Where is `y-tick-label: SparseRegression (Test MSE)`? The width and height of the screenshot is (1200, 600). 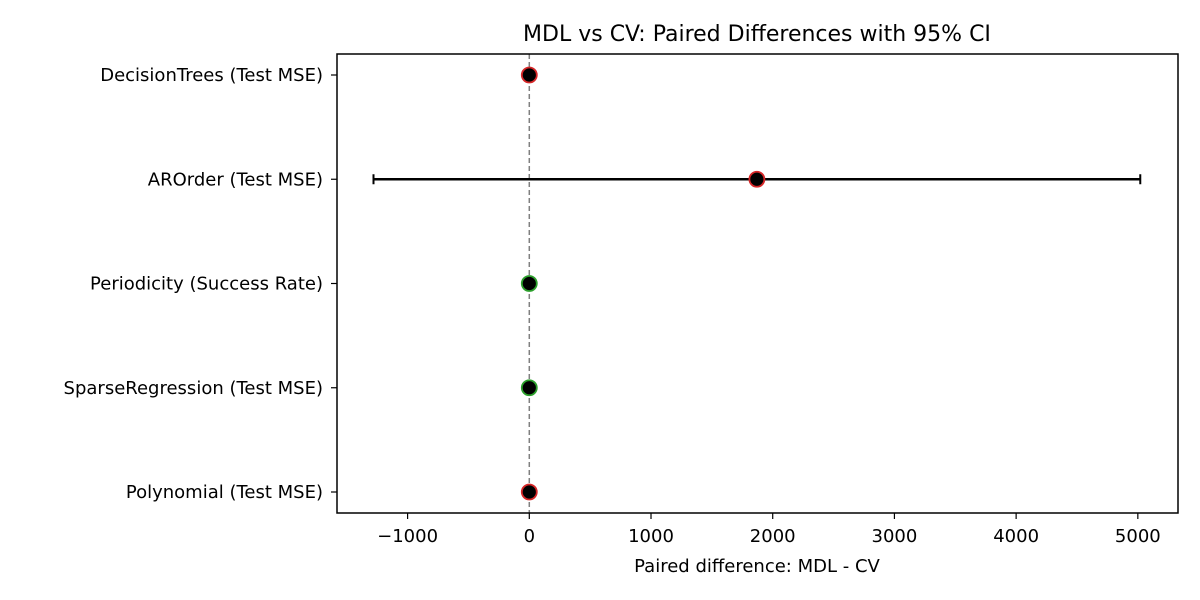 y-tick-label: SparseRegression (Test MSE) is located at coordinates (193, 388).